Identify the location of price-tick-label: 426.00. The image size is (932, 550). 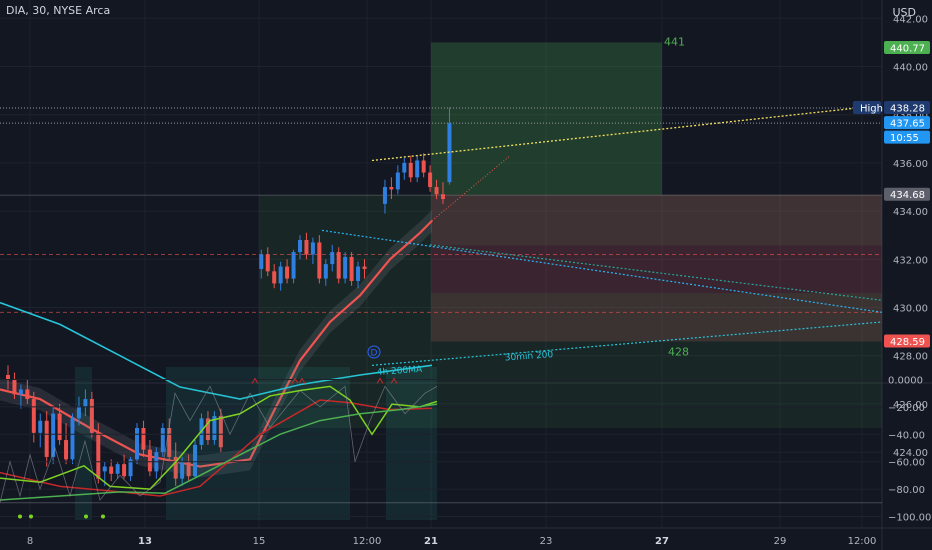
(910, 405).